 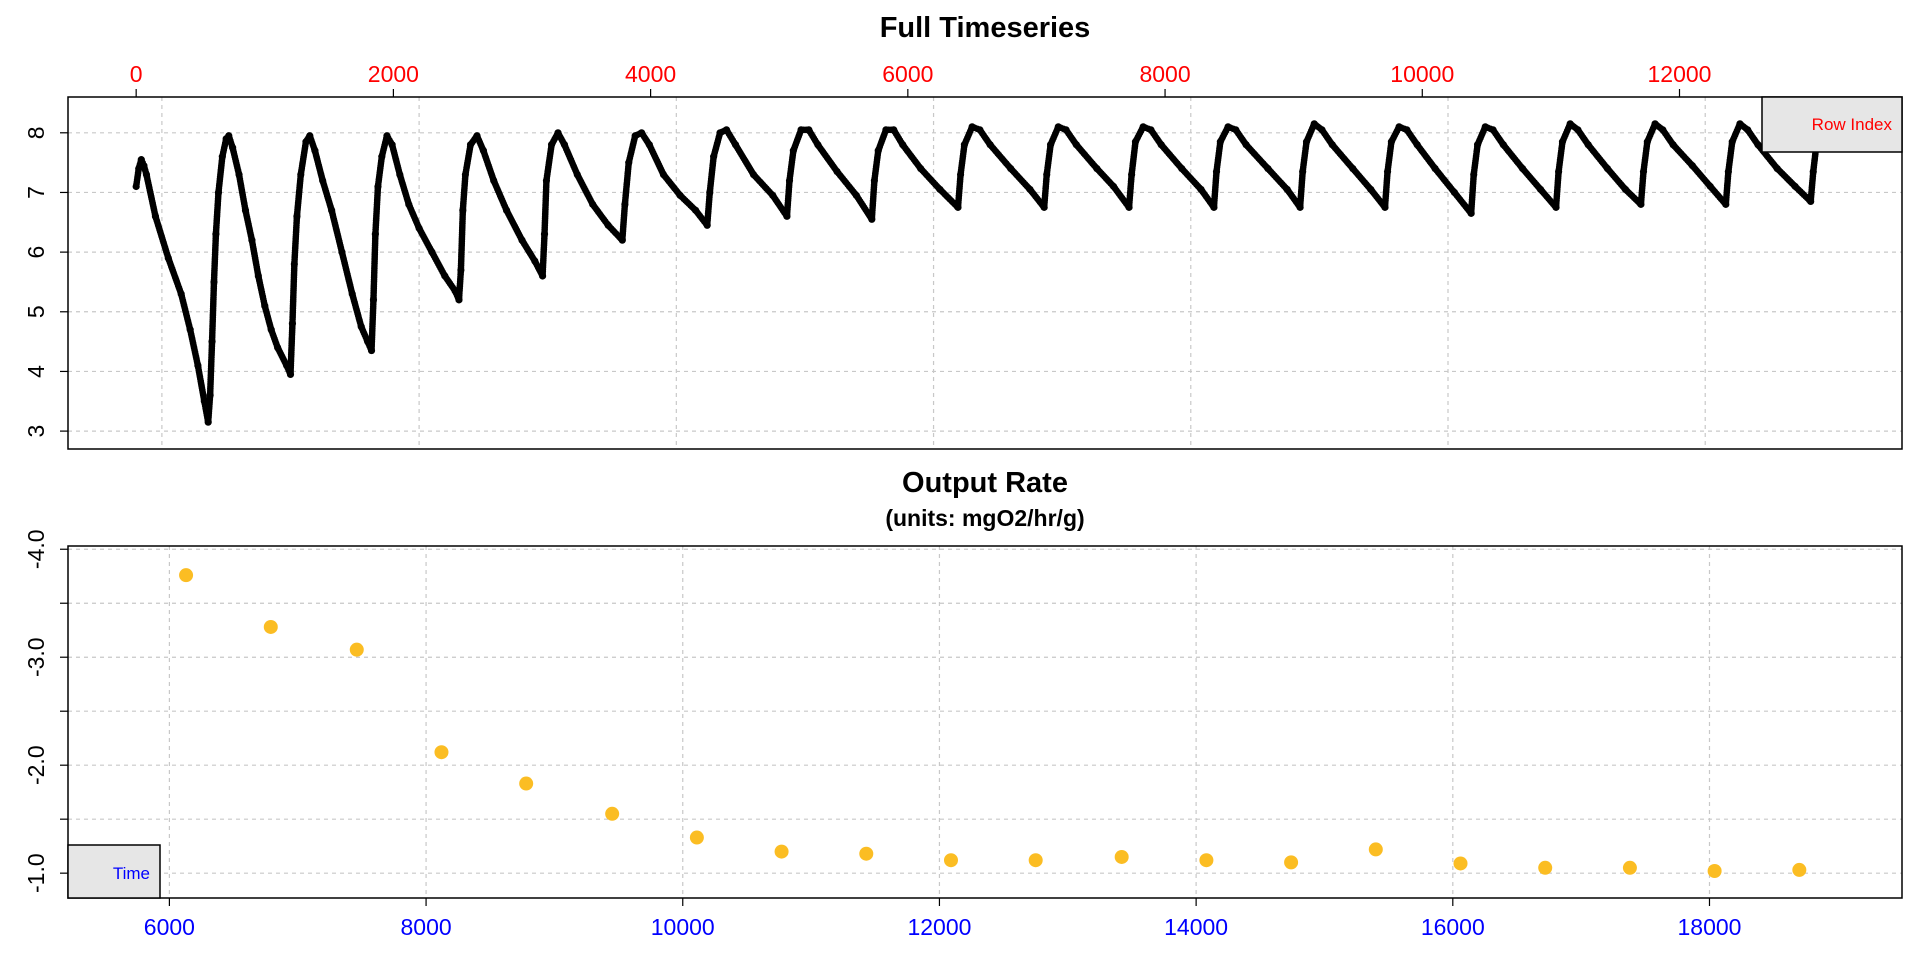 What do you see at coordinates (984, 518) in the screenshot?
I see `chart-subtitle: (units: mgO2/hr/g)` at bounding box center [984, 518].